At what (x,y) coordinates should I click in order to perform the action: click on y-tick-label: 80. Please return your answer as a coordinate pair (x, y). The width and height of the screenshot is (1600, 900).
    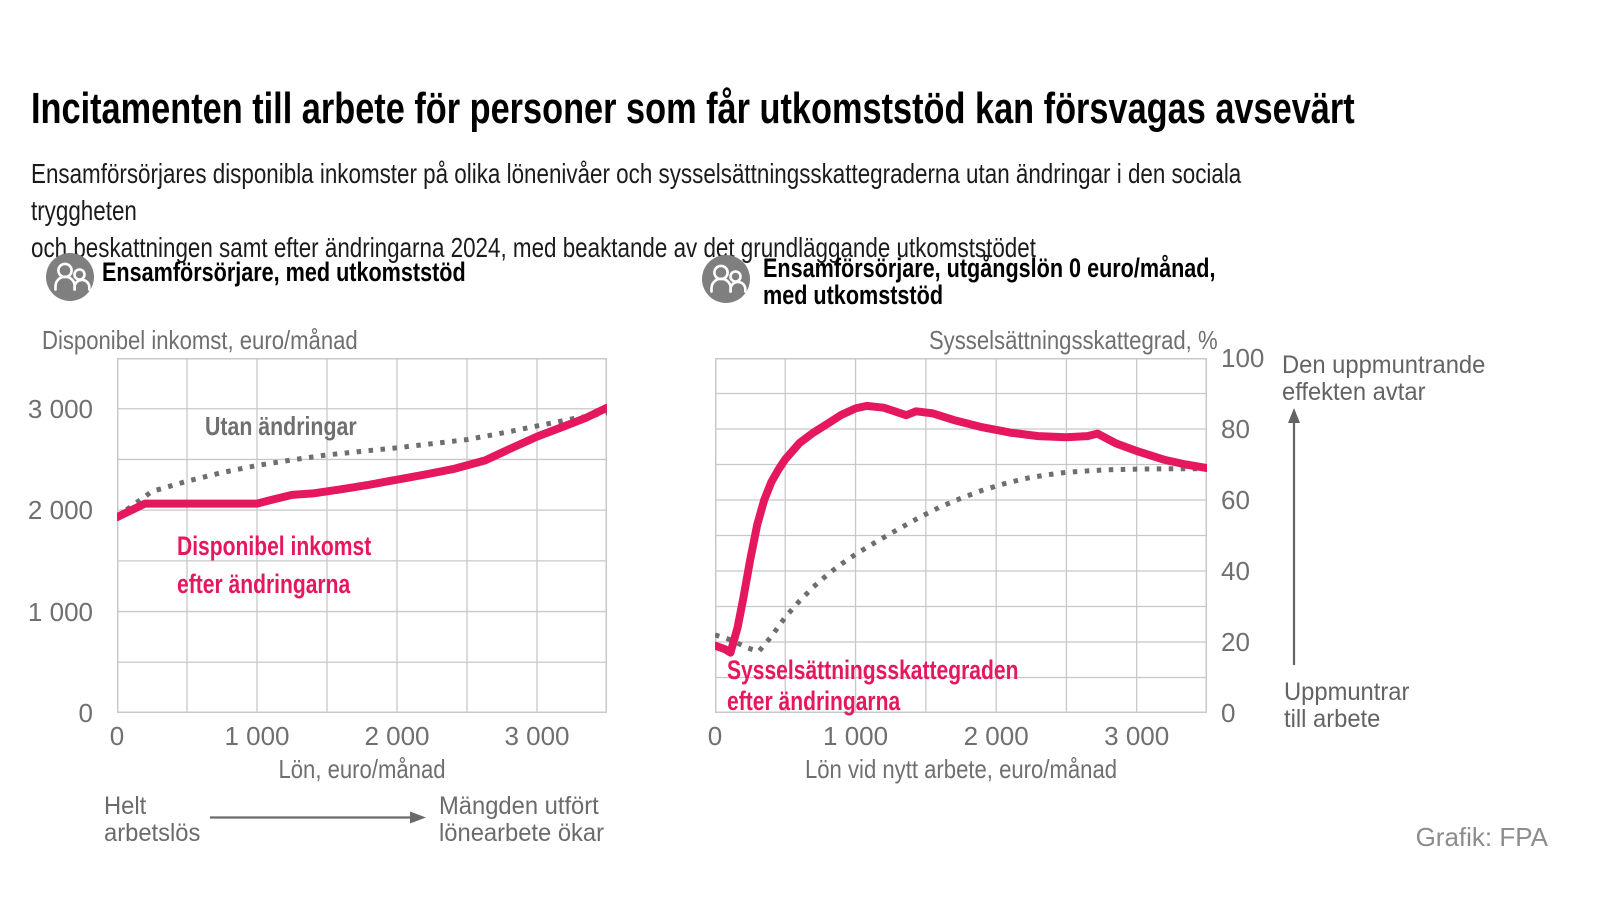
    Looking at the image, I should click on (1235, 429).